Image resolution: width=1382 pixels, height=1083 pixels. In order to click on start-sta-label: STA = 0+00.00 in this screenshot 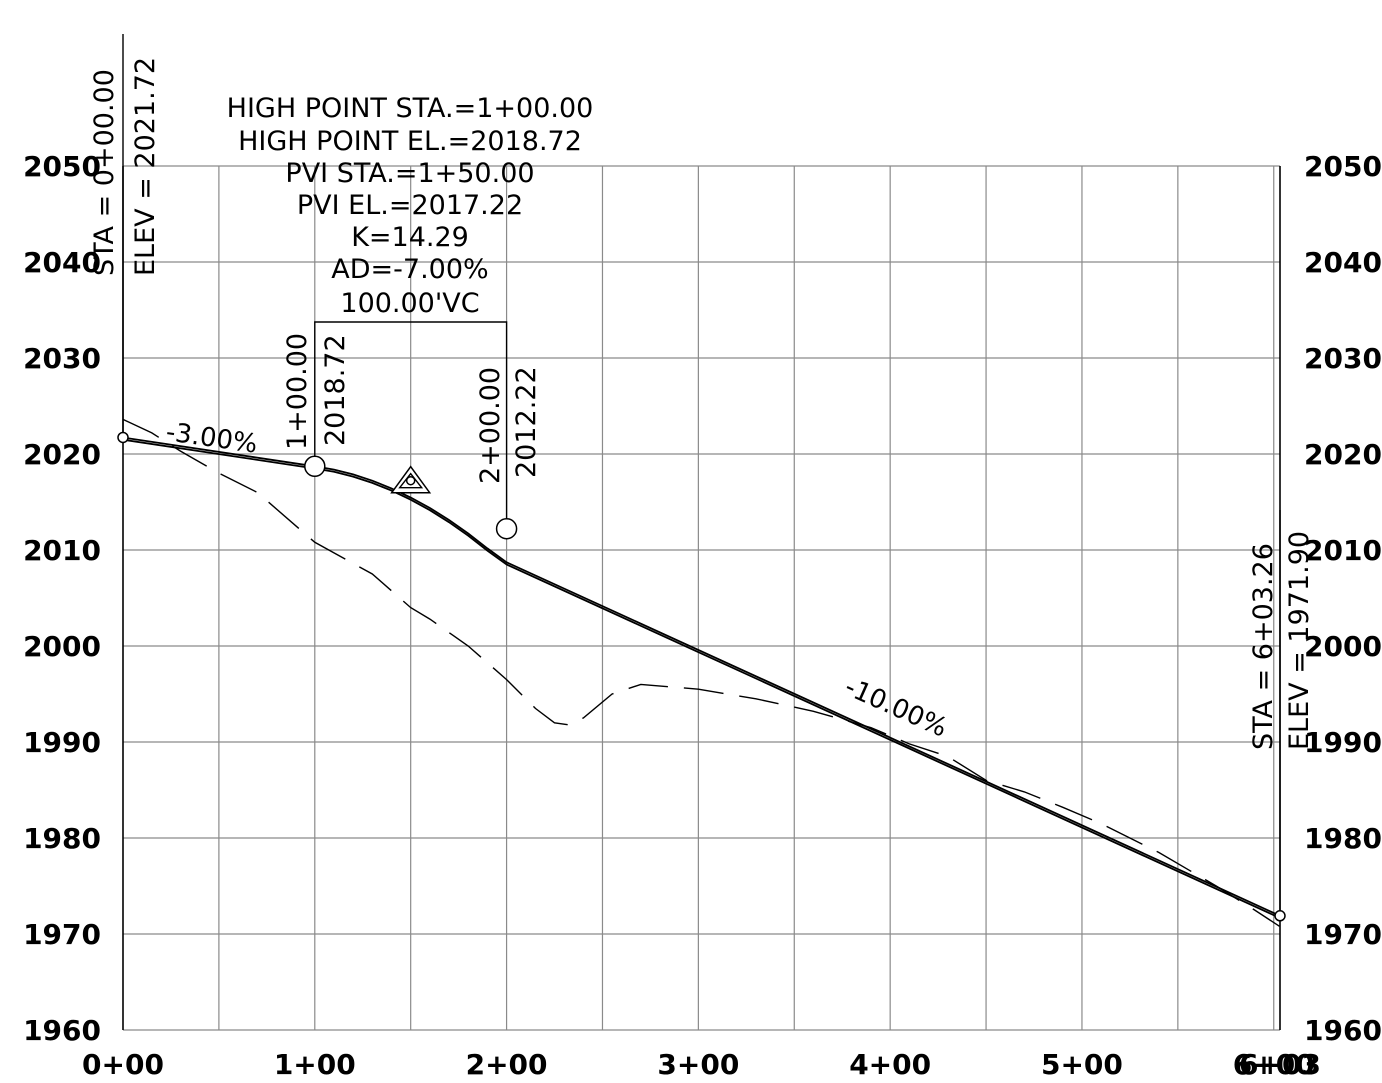, I will do `click(104, 172)`.